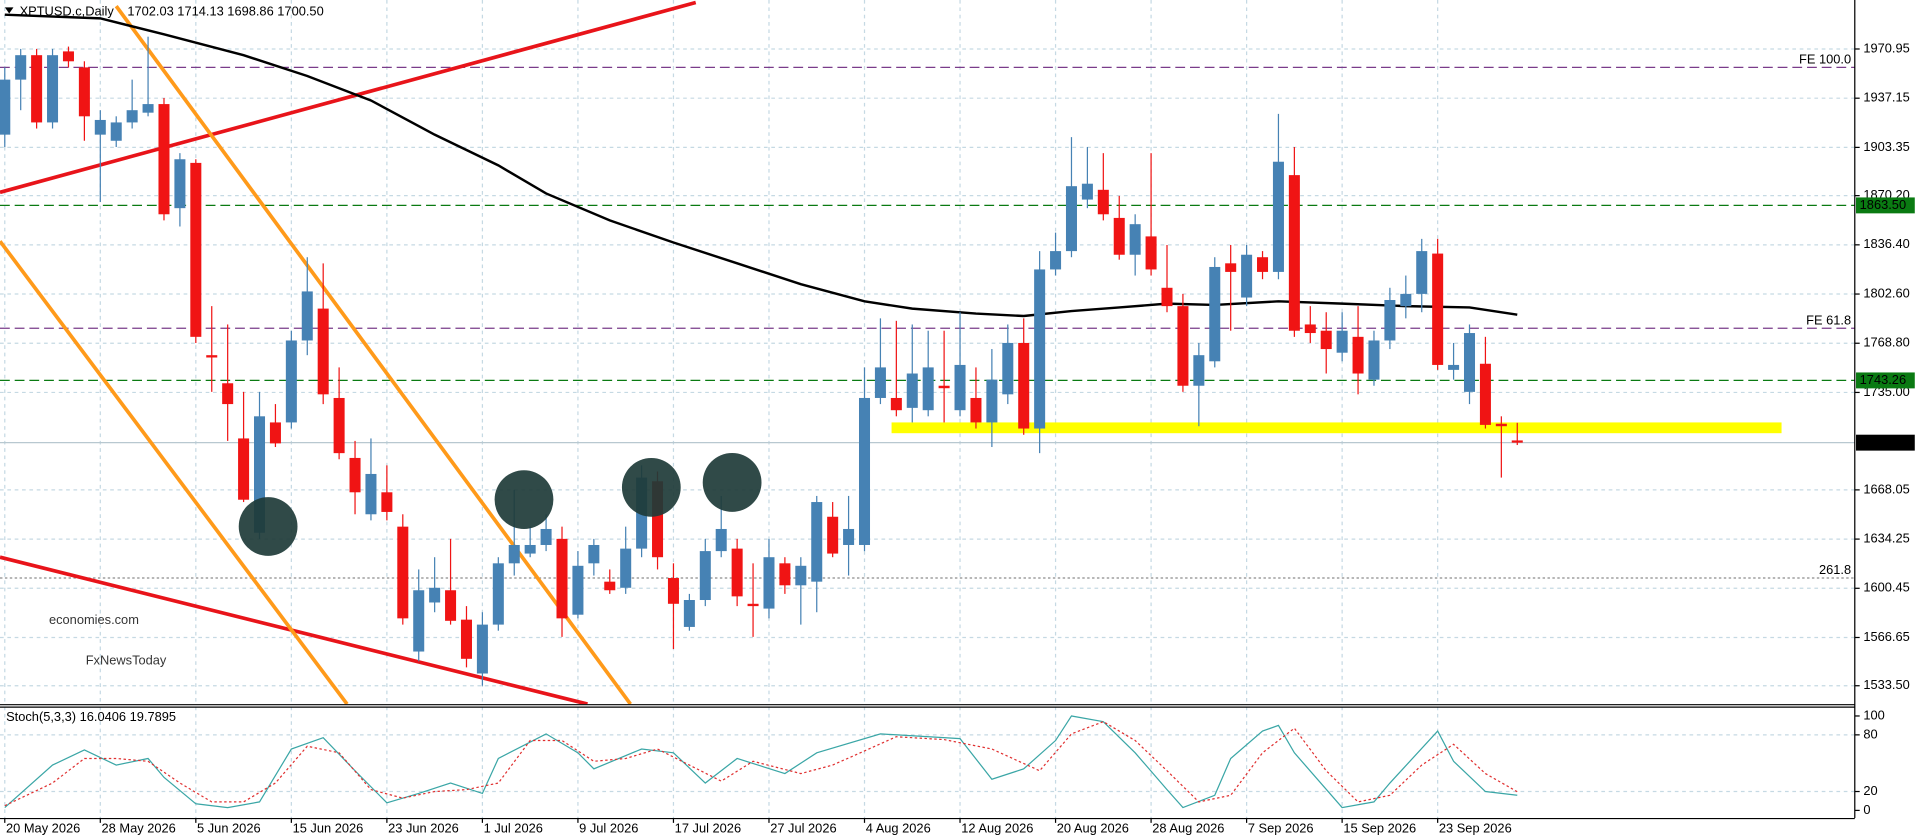 Image resolution: width=1916 pixels, height=840 pixels. What do you see at coordinates (608, 827) in the screenshot?
I see `x-tick-label: 9 Jul 2026` at bounding box center [608, 827].